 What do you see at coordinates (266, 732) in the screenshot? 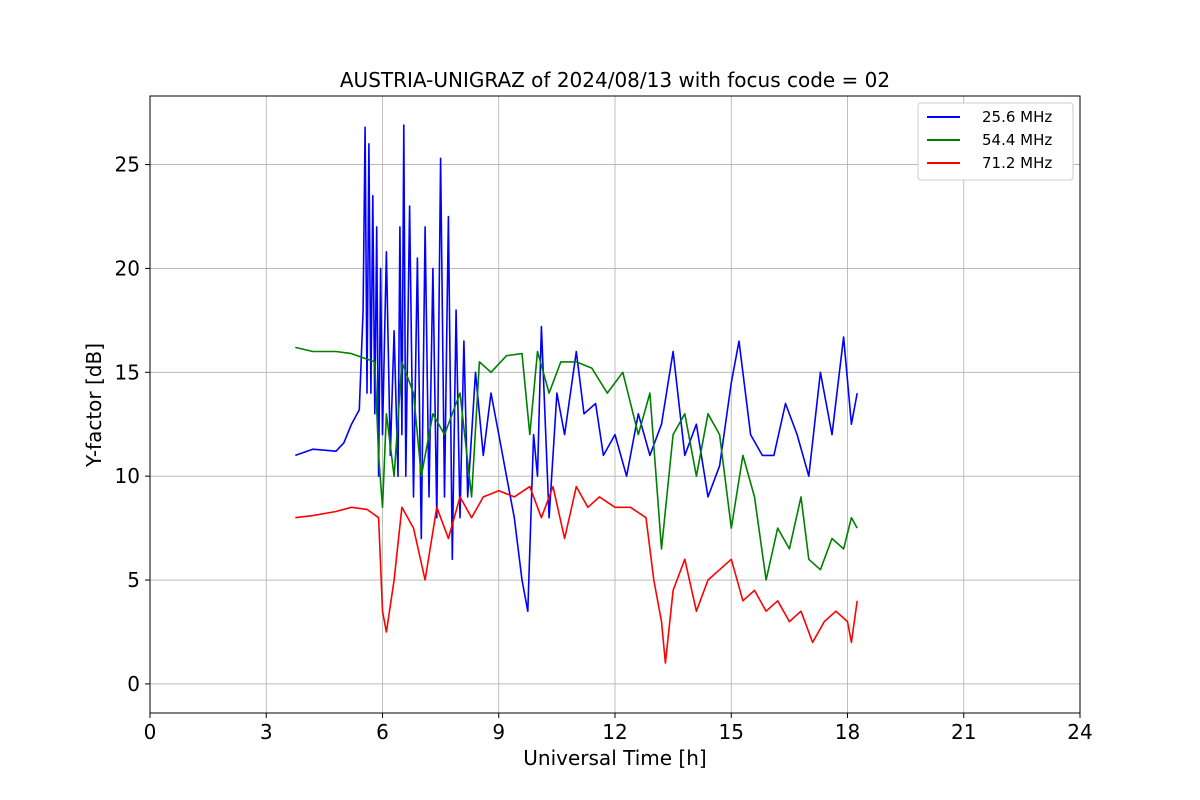
I see `x-tick-label: 3` at bounding box center [266, 732].